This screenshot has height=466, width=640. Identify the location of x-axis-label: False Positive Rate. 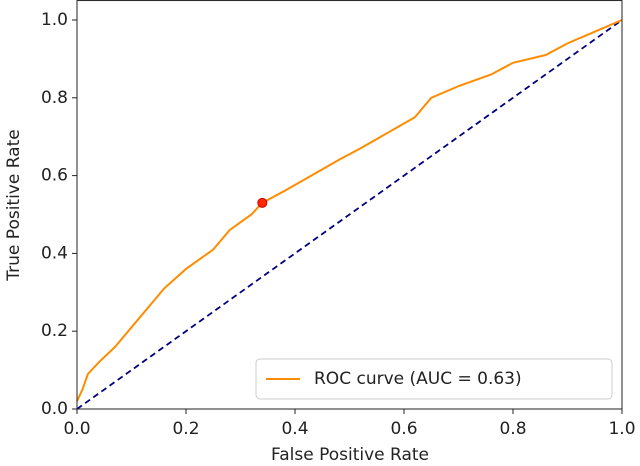
(350, 455).